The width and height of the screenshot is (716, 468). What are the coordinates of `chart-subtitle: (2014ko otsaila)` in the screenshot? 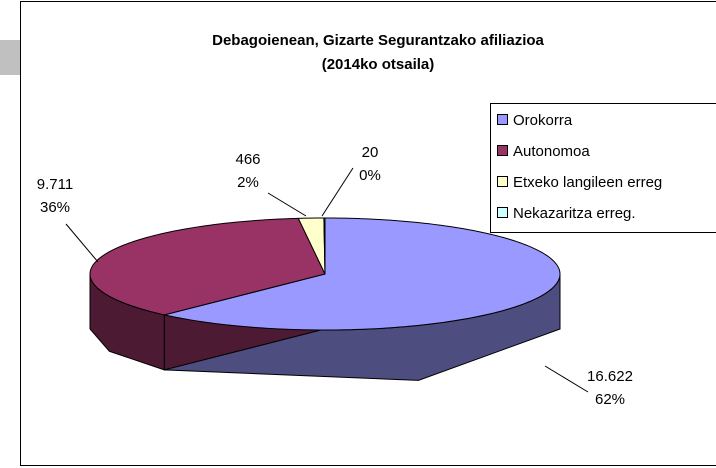 It's located at (378, 64).